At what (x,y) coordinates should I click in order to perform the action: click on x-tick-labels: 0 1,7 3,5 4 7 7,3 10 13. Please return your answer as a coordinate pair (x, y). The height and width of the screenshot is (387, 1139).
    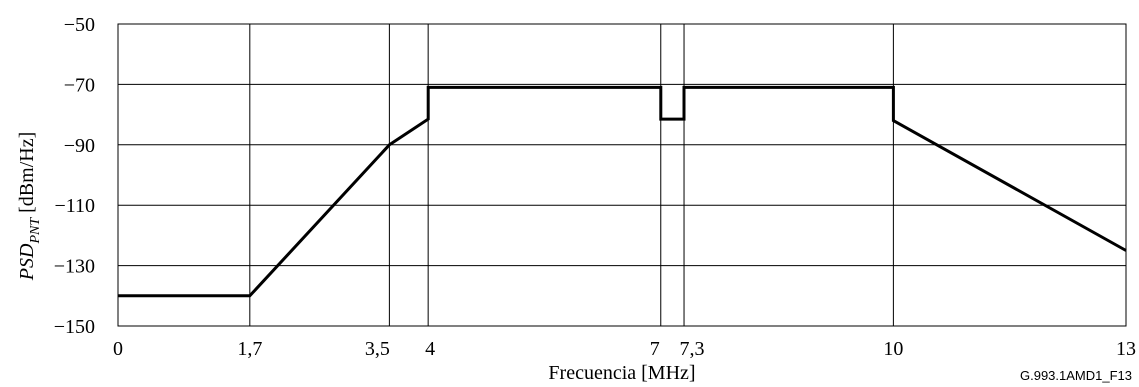
    Looking at the image, I should click on (624, 349).